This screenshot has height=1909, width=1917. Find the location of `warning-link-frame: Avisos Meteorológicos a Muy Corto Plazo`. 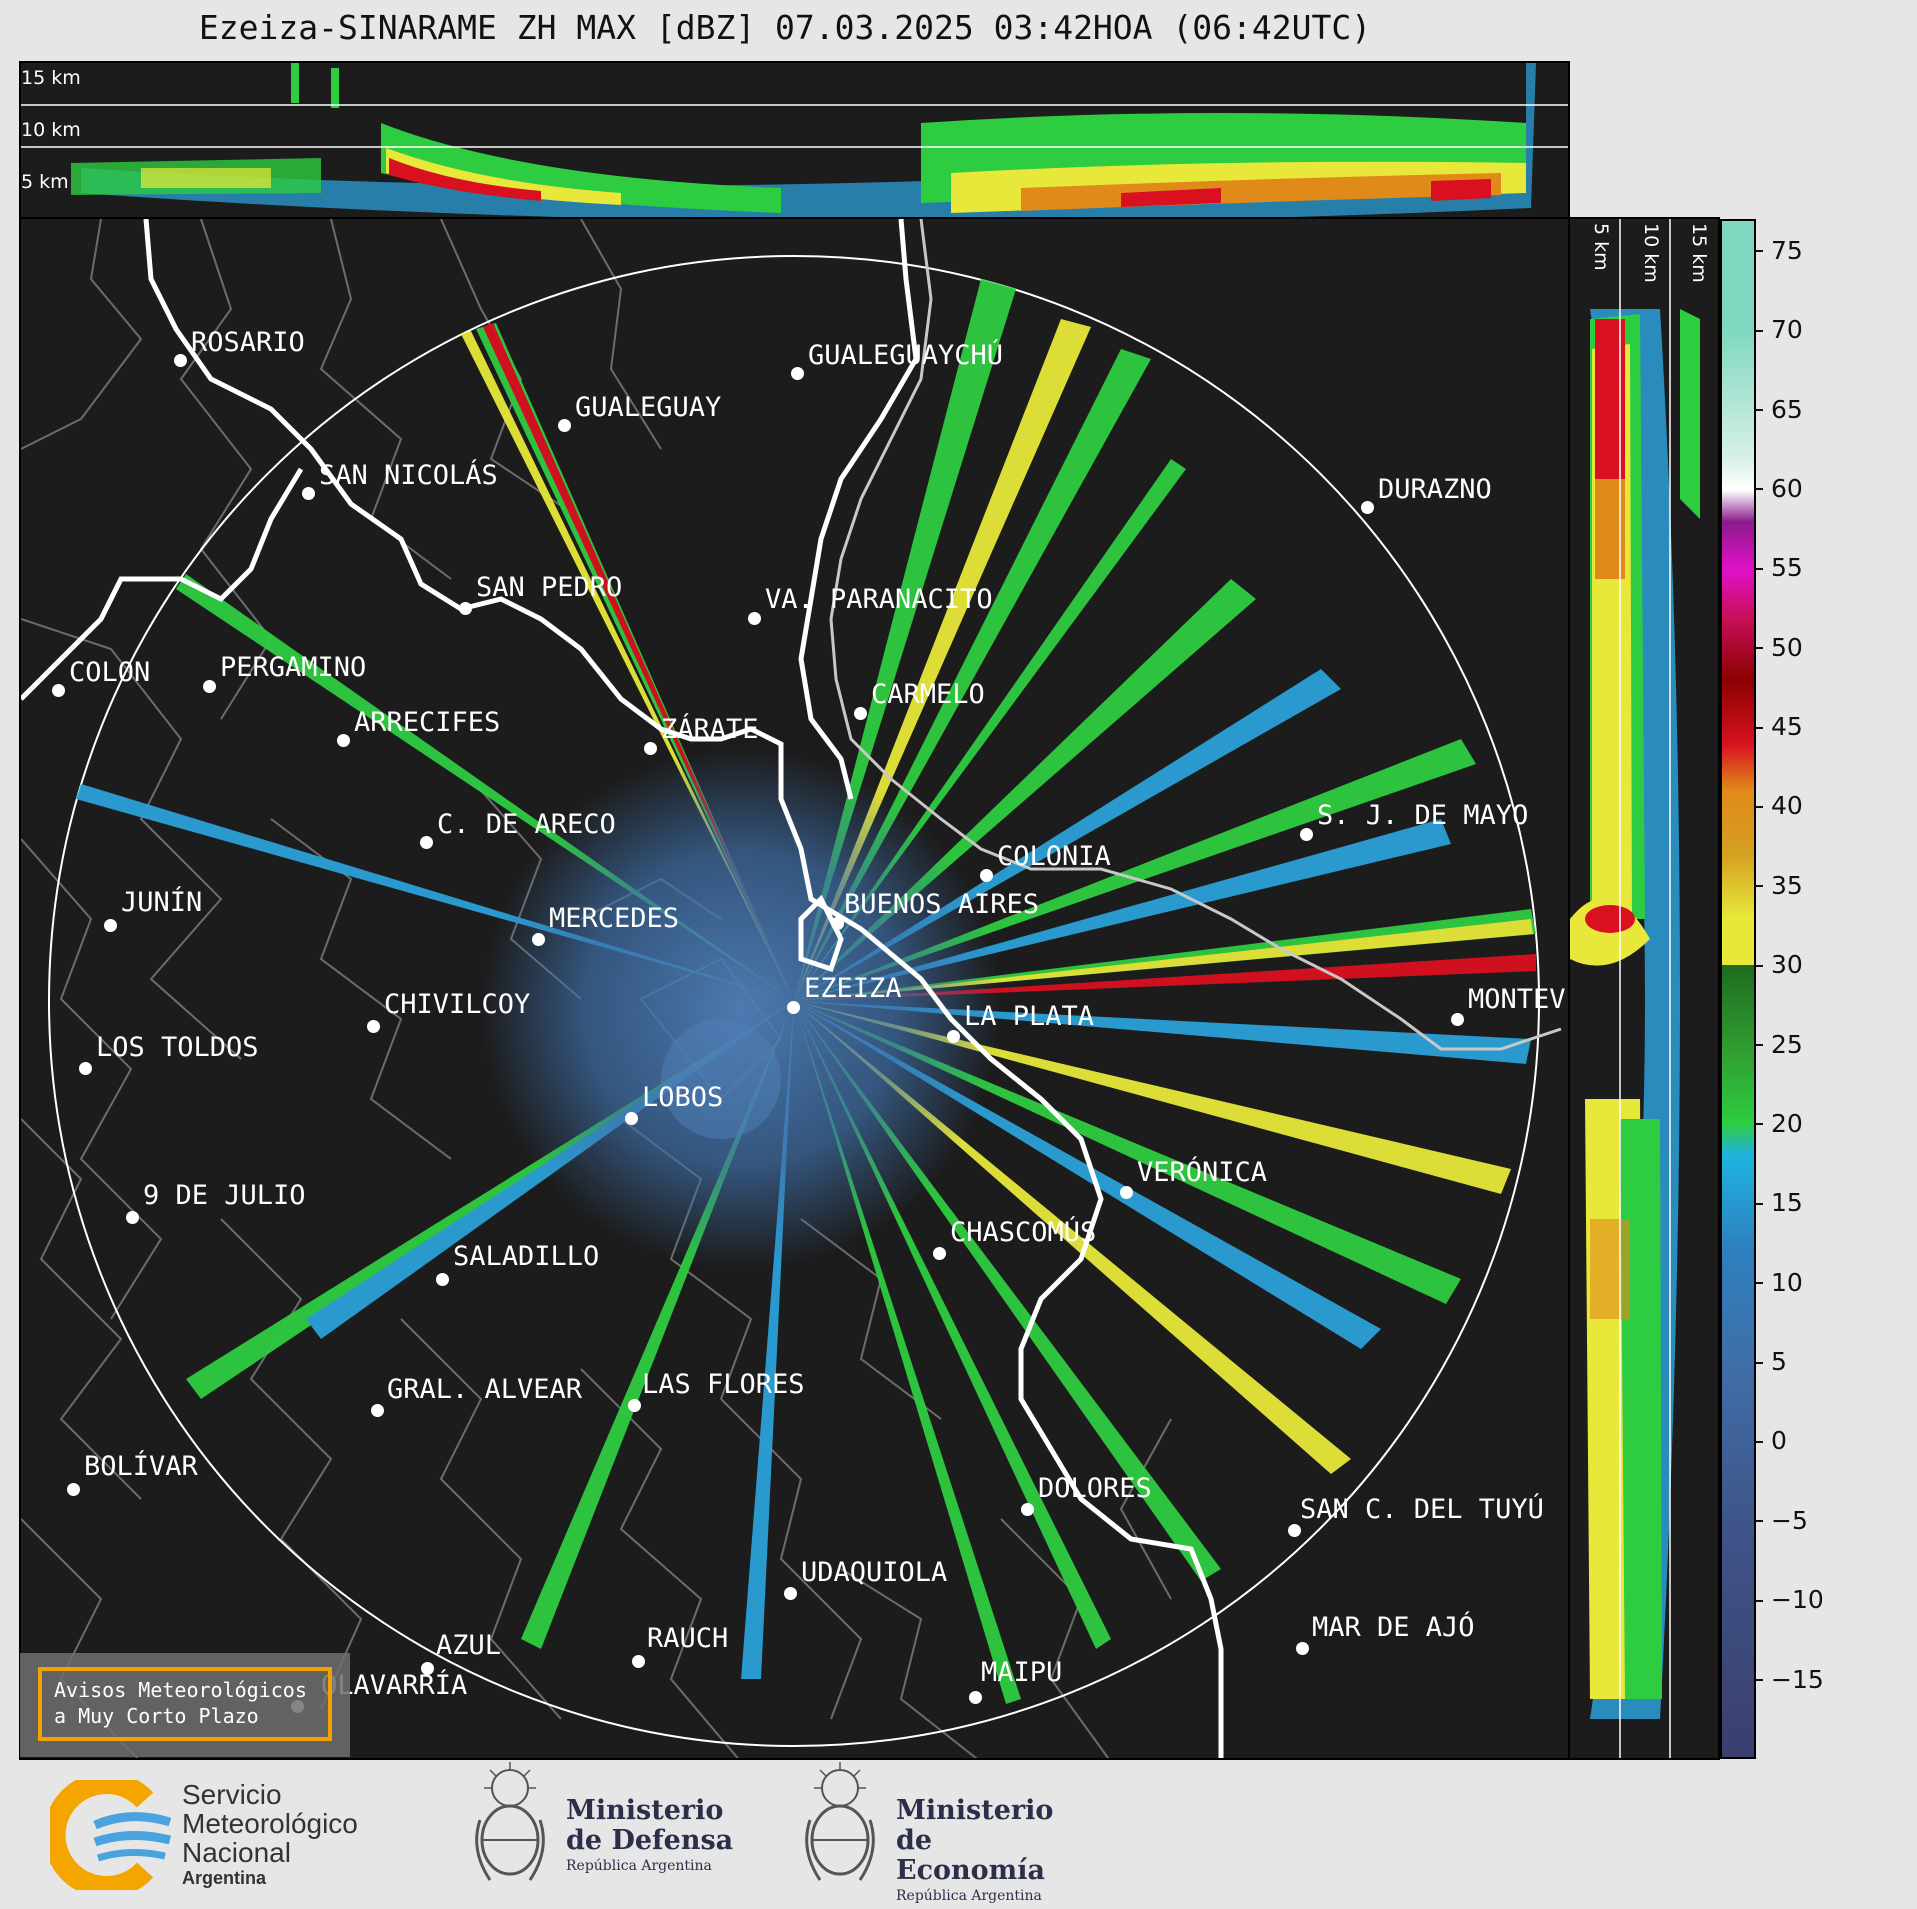

warning-link-frame: Avisos Meteorológicos a Muy Corto Plazo is located at coordinates (185, 1704).